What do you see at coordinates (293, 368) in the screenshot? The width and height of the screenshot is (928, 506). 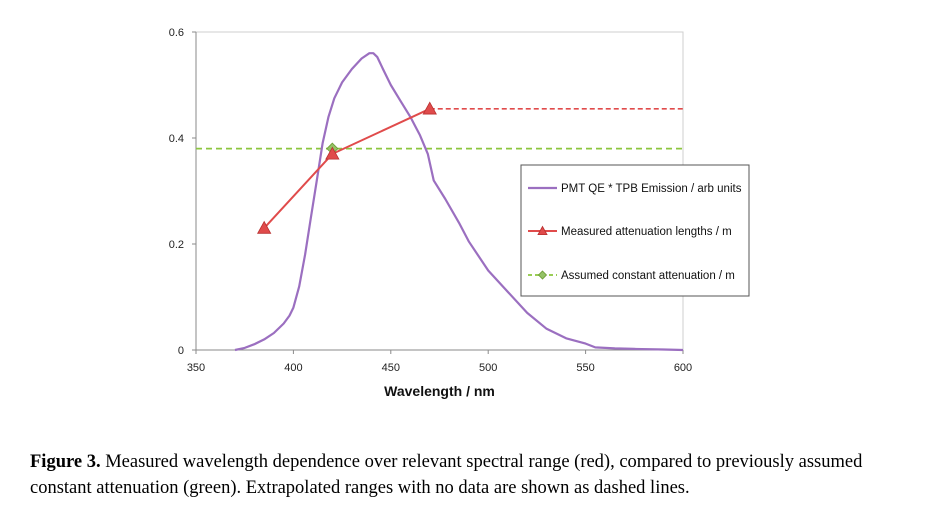 I see `x-tick-label: 400` at bounding box center [293, 368].